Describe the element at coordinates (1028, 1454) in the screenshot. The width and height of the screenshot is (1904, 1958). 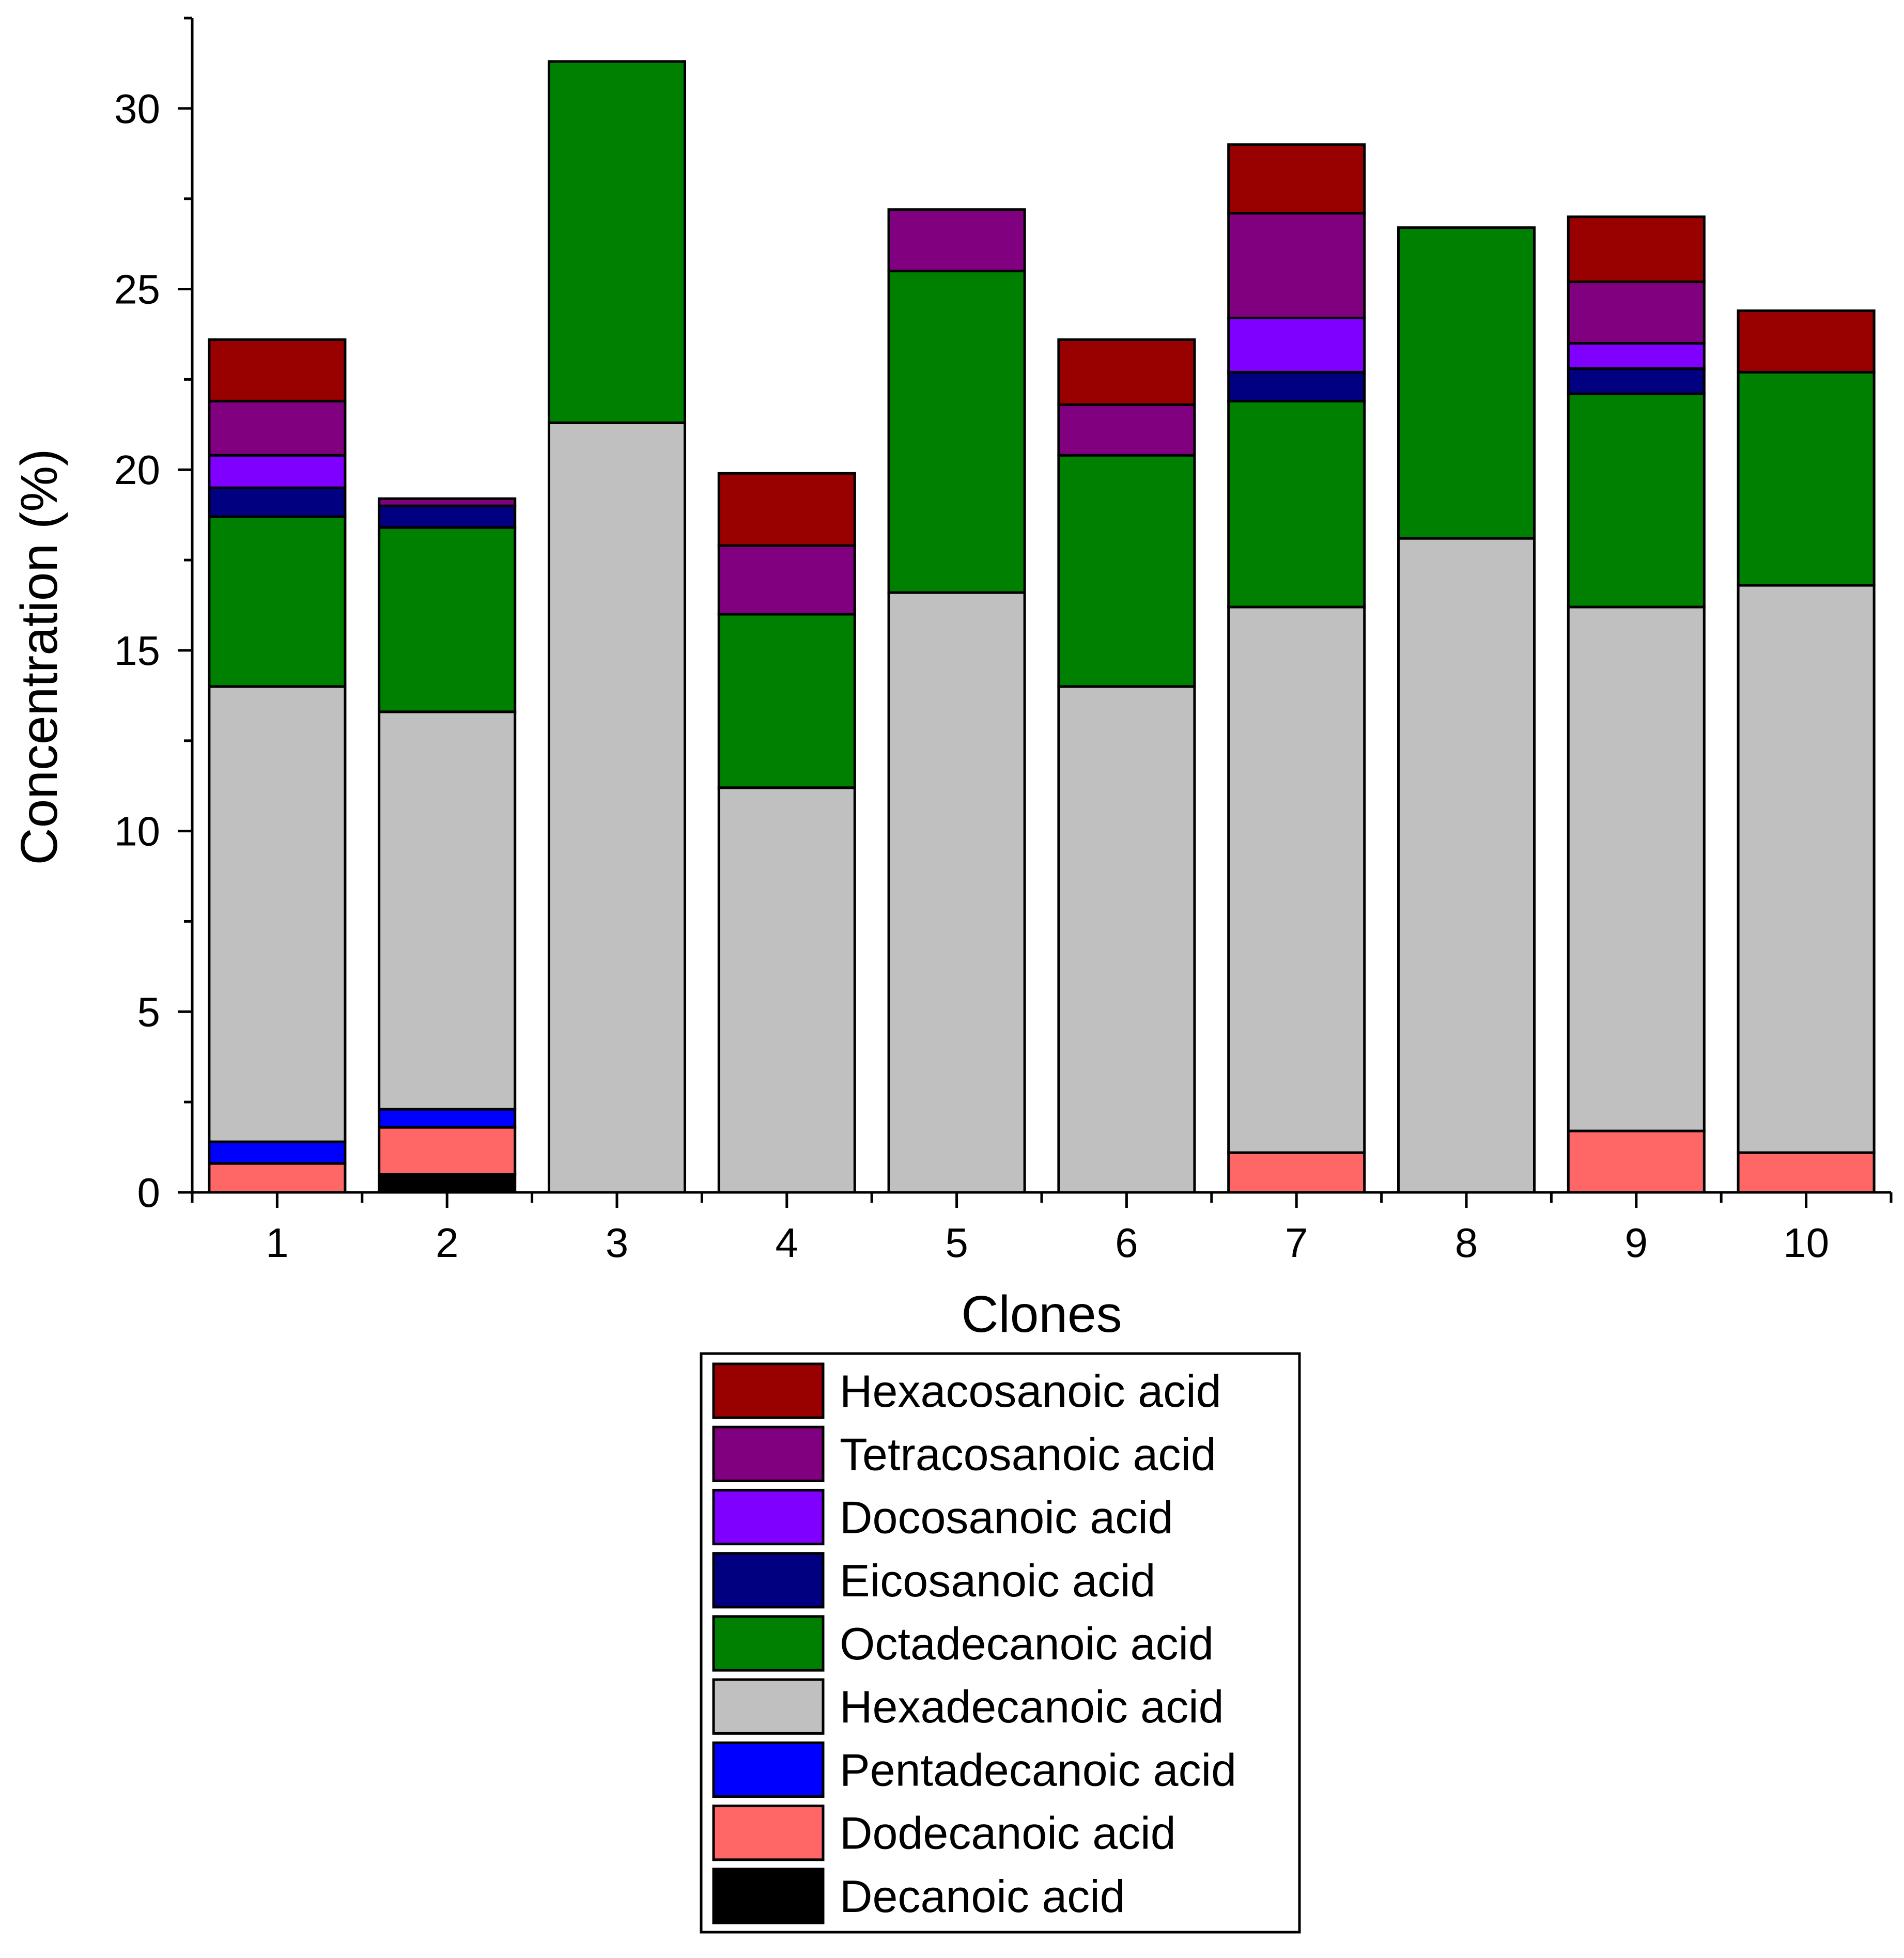
I see `legend-label: Tetracosanoic acid` at that location.